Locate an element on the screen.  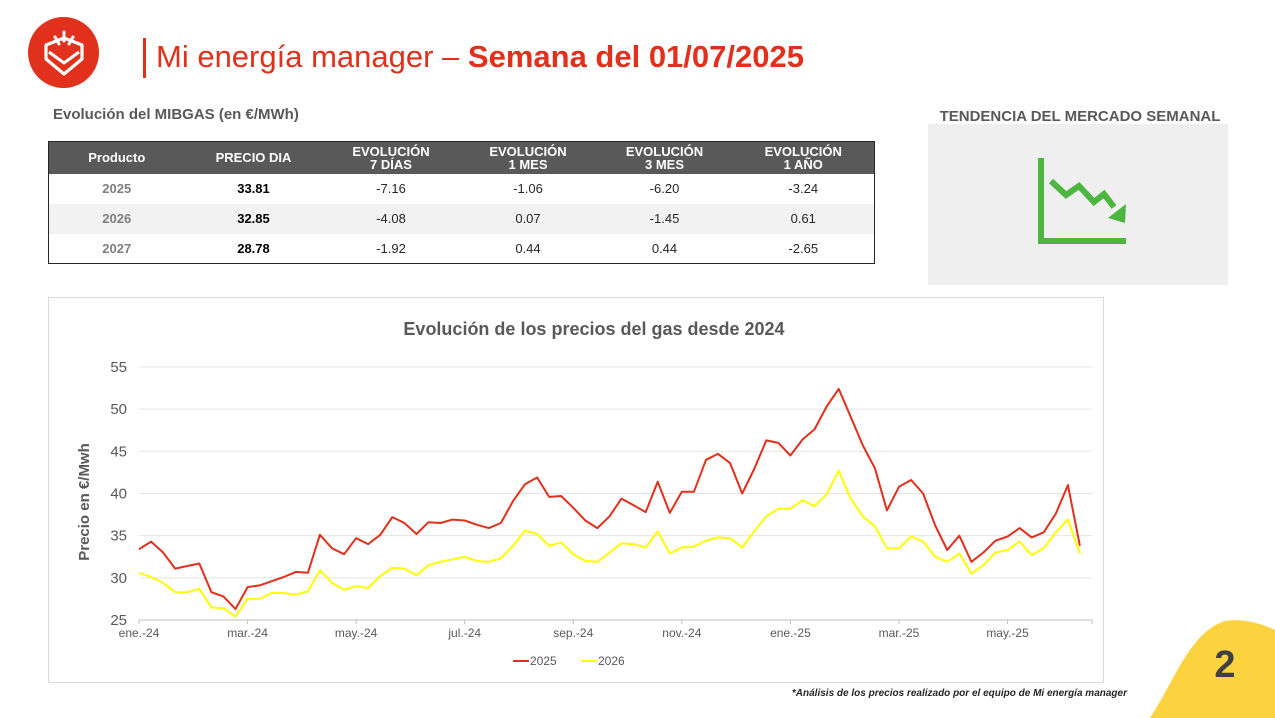
y-tick-label: 35 is located at coordinates (118, 536).